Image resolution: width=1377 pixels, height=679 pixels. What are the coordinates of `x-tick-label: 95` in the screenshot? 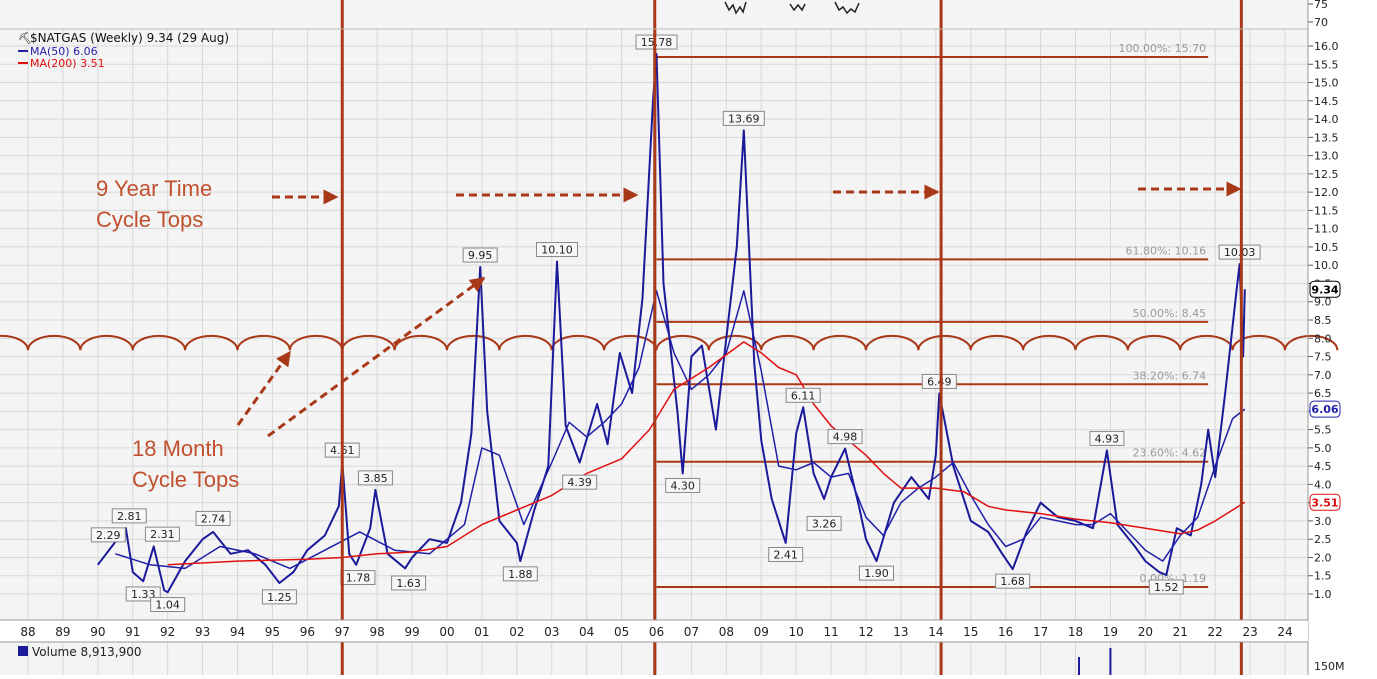 It's located at (272, 632).